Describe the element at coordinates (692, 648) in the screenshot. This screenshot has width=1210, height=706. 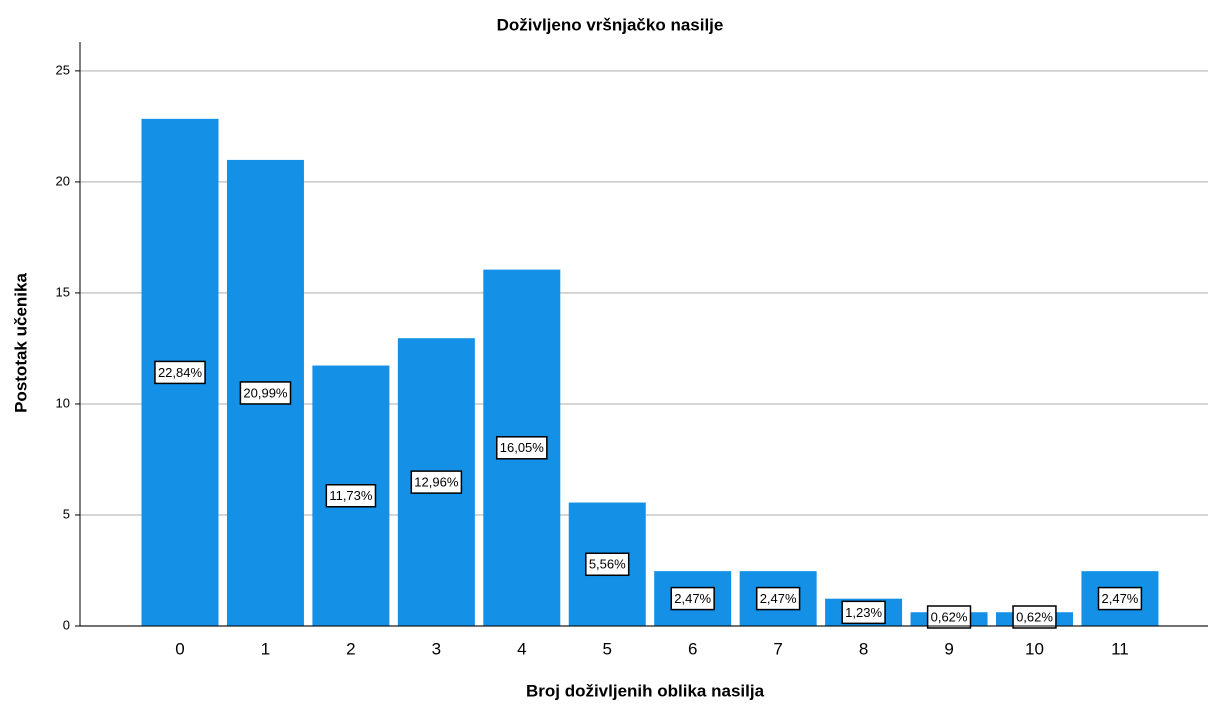
I see `x-tick-label: 6` at that location.